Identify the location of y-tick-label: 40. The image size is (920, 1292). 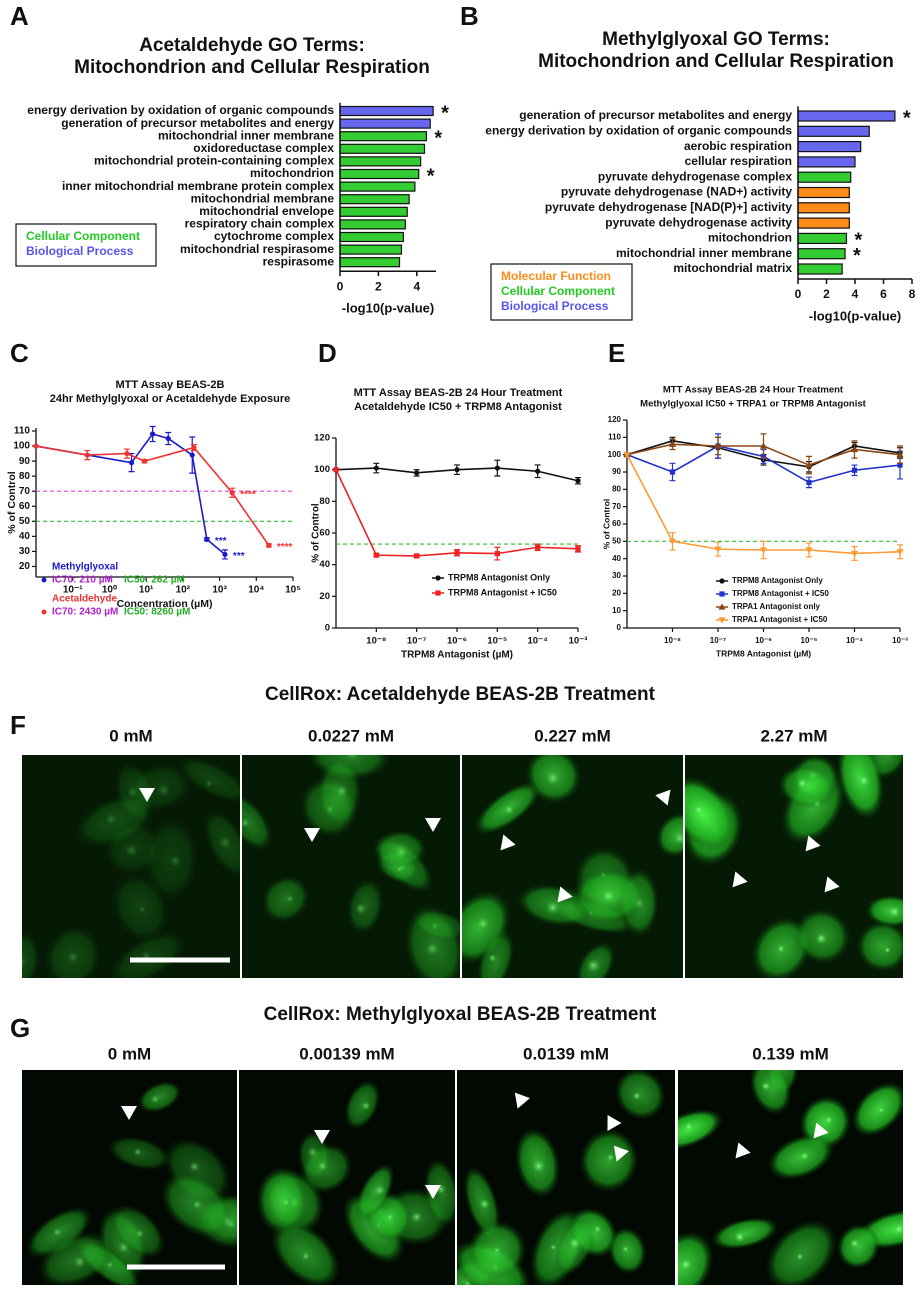
(324, 564).